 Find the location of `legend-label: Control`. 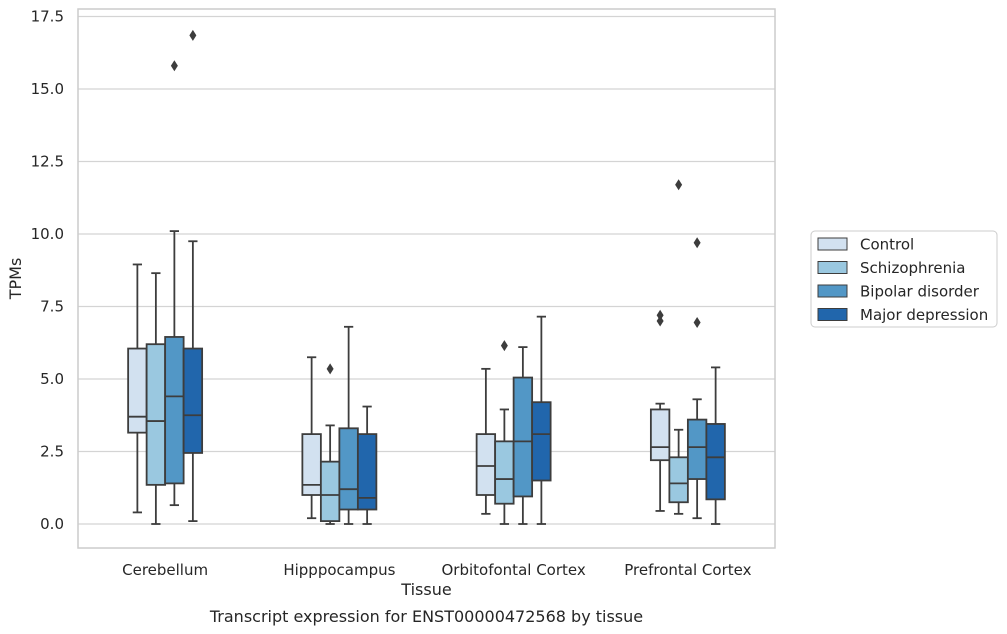

legend-label: Control is located at coordinates (887, 245).